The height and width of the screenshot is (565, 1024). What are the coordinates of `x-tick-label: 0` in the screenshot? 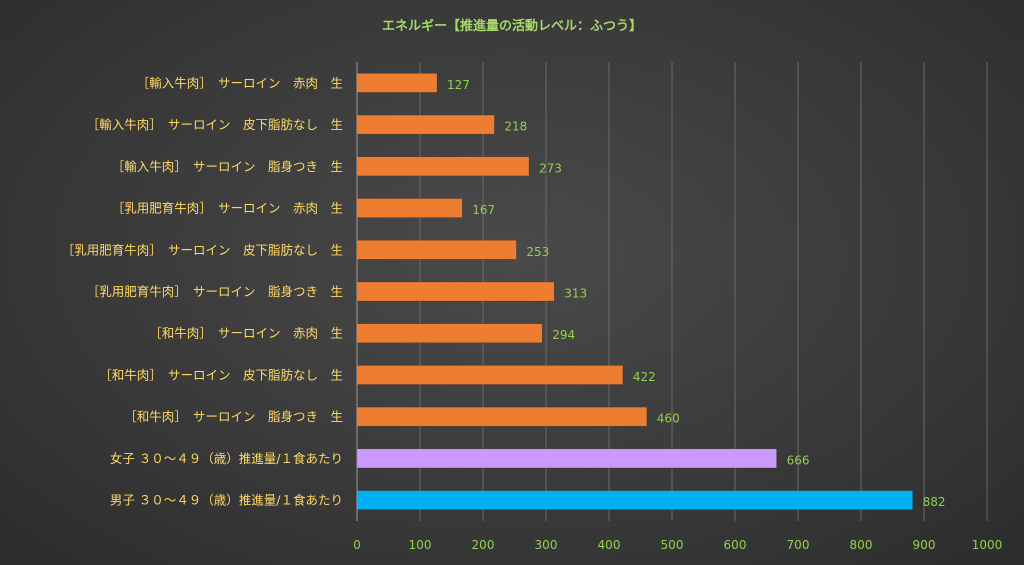 It's located at (357, 545).